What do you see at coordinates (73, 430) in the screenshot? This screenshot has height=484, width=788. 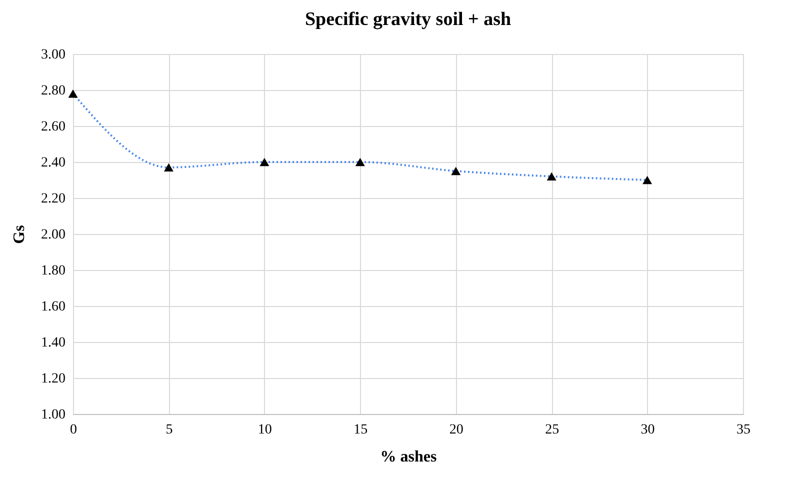 I see `x-tick-label: 0` at bounding box center [73, 430].